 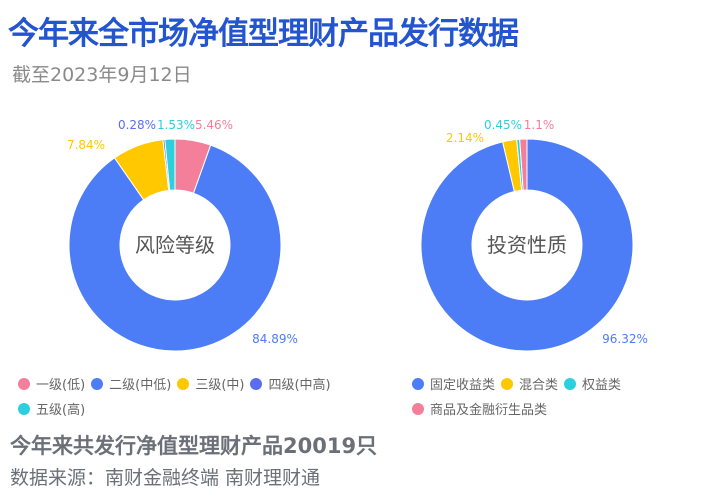 I want to click on donut-center-label: 投资性质, so click(x=527, y=245).